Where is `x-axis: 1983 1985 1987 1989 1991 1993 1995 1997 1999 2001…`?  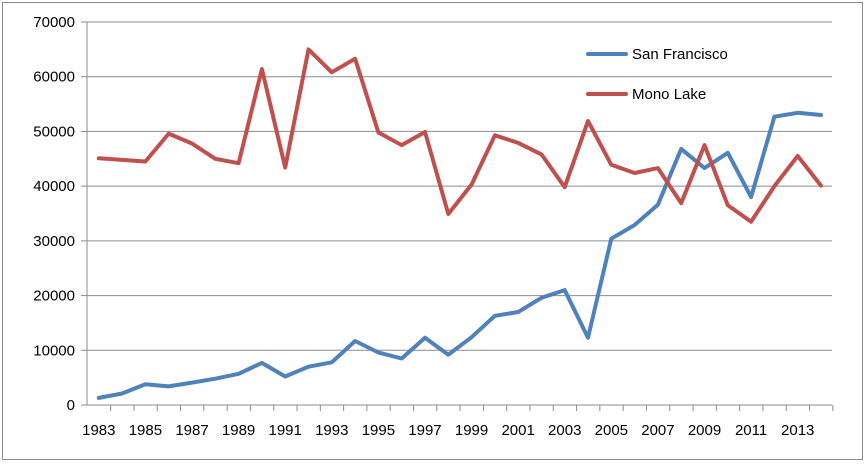
x-axis: 1983 1985 1987 1989 1991 1993 1995 1997 1999 2001… is located at coordinates (458, 421).